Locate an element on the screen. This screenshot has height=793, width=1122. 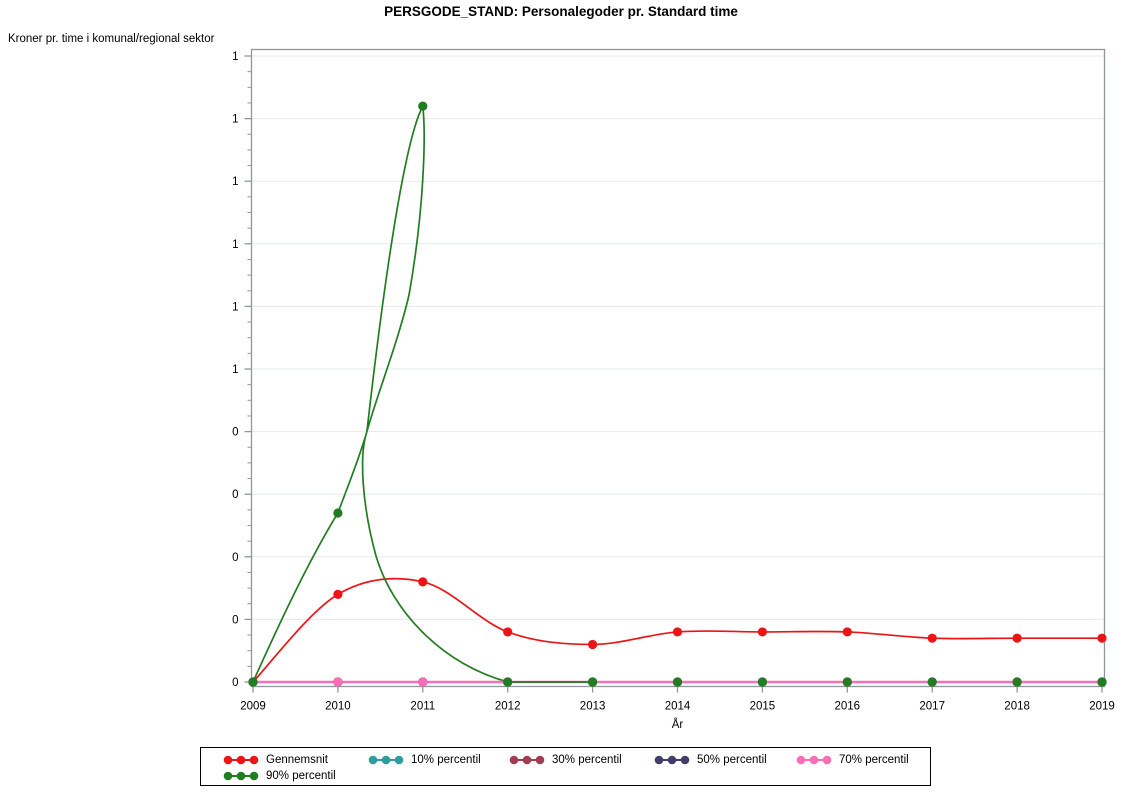
x-tick-label: 2017 is located at coordinates (932, 707).